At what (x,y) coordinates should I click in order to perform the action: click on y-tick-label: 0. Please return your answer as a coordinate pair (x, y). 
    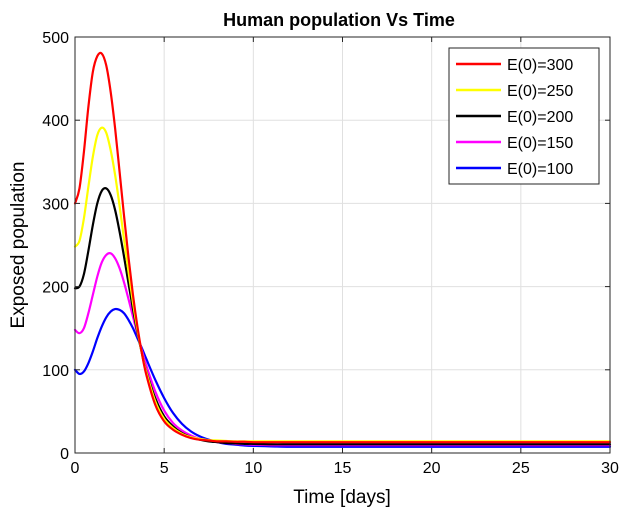
    Looking at the image, I should click on (64, 454).